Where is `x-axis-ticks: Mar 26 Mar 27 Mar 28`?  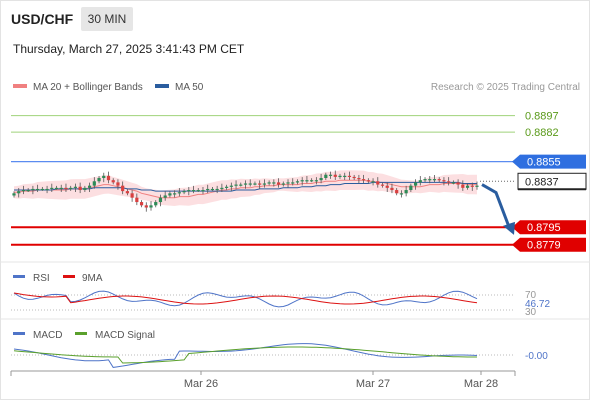
x-axis-ticks: Mar 26 Mar 27 Mar 28 is located at coordinates (341, 380).